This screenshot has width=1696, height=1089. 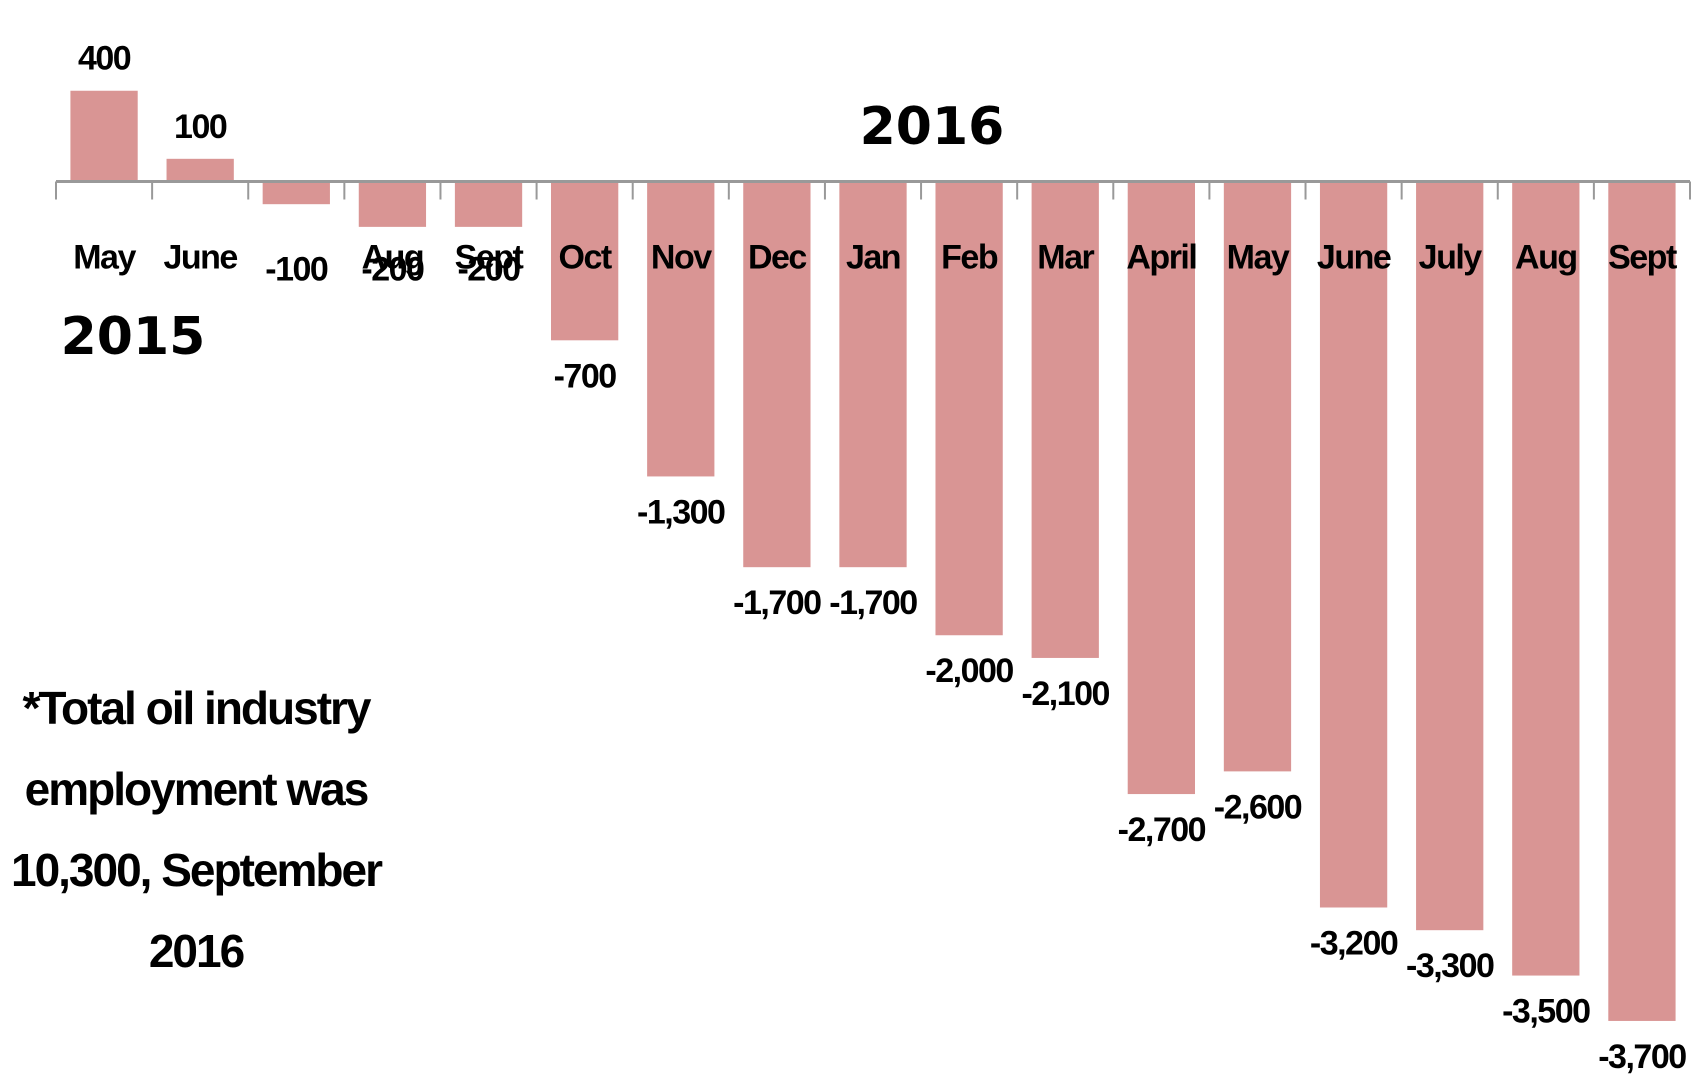 I want to click on note: employment was, so click(x=196, y=789).